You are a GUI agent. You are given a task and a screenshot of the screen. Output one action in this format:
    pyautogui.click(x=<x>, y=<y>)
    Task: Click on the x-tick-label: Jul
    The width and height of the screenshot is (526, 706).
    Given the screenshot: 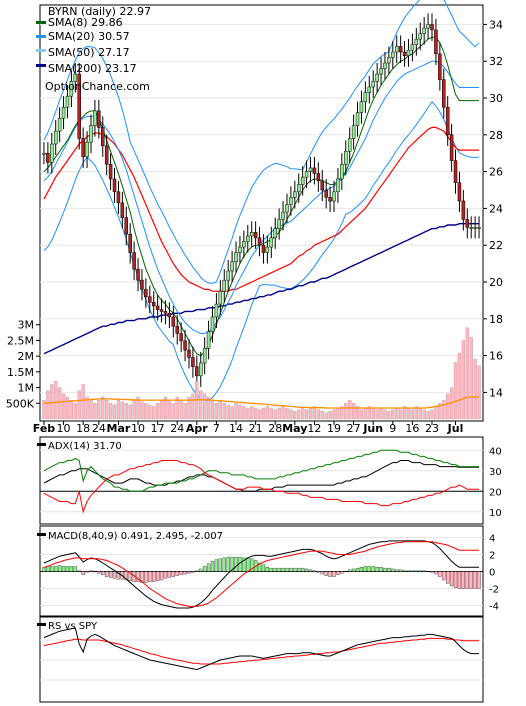 What is the action you would take?
    pyautogui.click(x=455, y=428)
    